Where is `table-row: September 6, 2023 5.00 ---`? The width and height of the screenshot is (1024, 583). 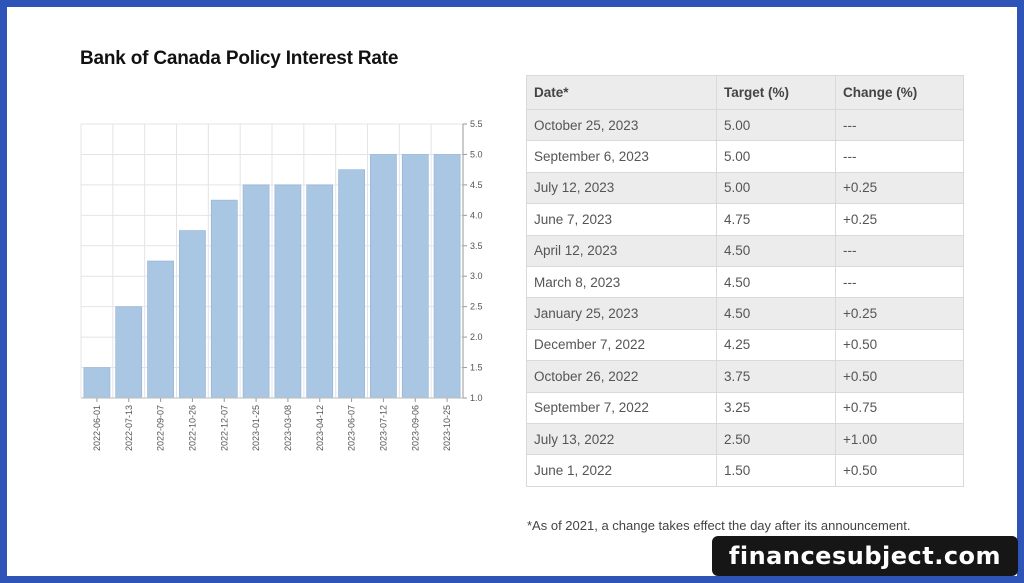
table-row: September 6, 2023 5.00 --- is located at coordinates (745, 156).